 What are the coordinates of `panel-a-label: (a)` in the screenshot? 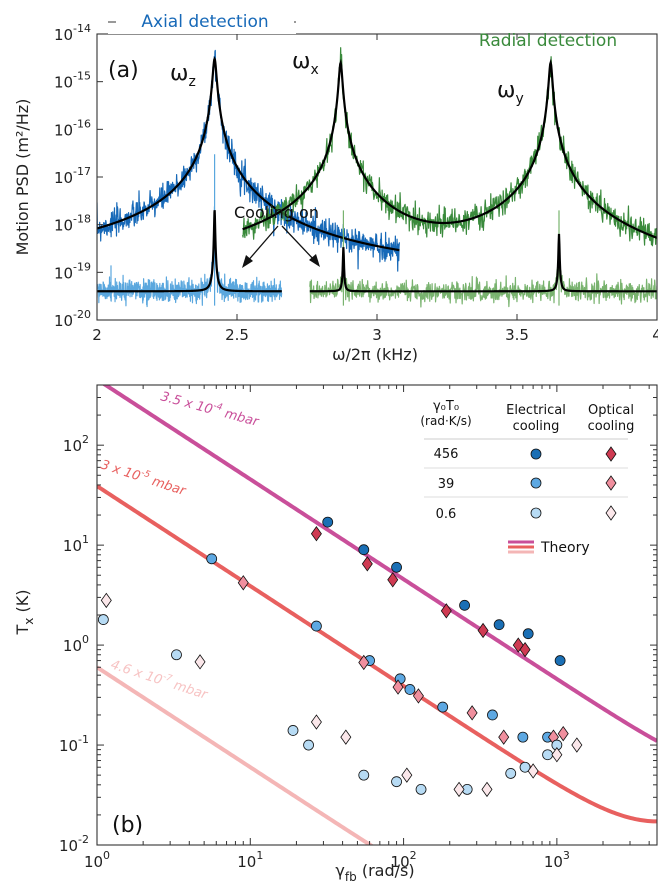 It's located at (123, 70).